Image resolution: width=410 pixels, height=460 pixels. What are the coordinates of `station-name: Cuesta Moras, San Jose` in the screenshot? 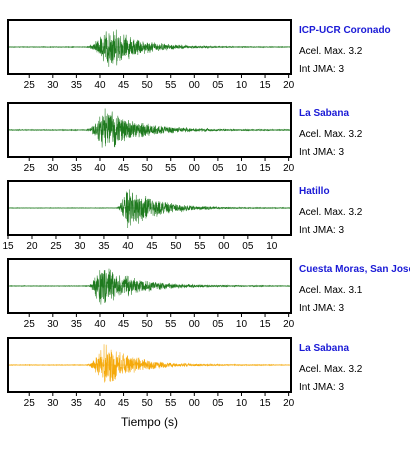 It's located at (354, 269).